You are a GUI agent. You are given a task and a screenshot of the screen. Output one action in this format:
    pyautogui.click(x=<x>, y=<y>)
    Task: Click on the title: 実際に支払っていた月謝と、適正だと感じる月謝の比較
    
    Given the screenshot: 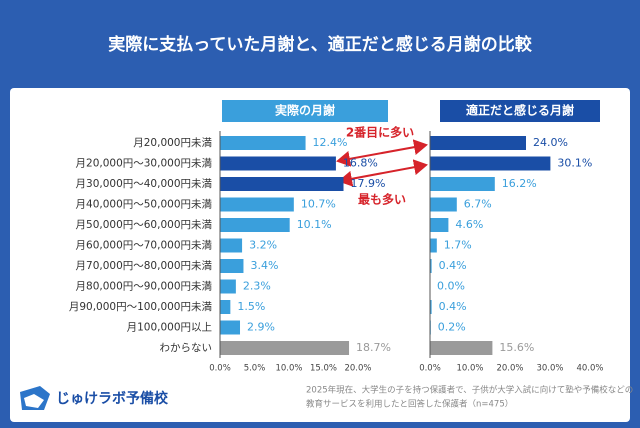 What is the action you would take?
    pyautogui.click(x=320, y=44)
    